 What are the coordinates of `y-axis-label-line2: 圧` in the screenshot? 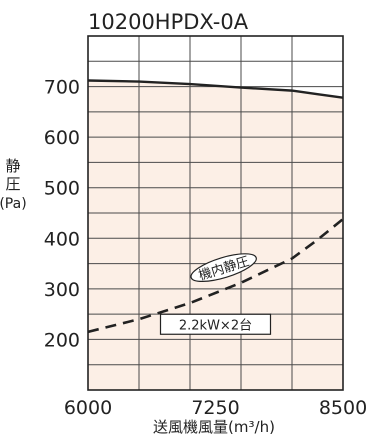 It's located at (12, 184).